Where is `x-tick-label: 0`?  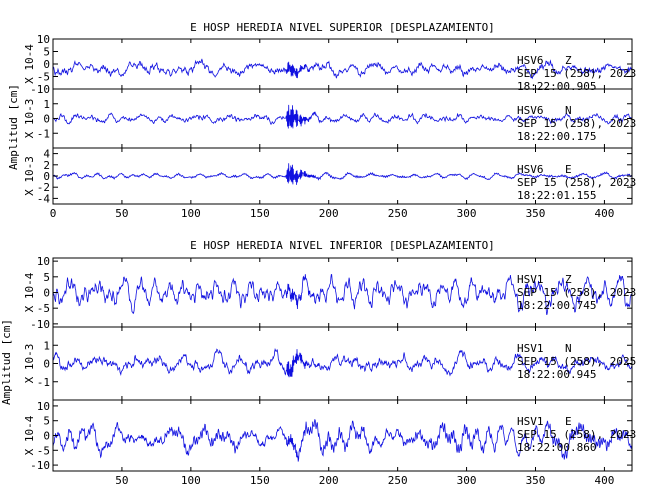
x-tick-label: 0 is located at coordinates (53, 213).